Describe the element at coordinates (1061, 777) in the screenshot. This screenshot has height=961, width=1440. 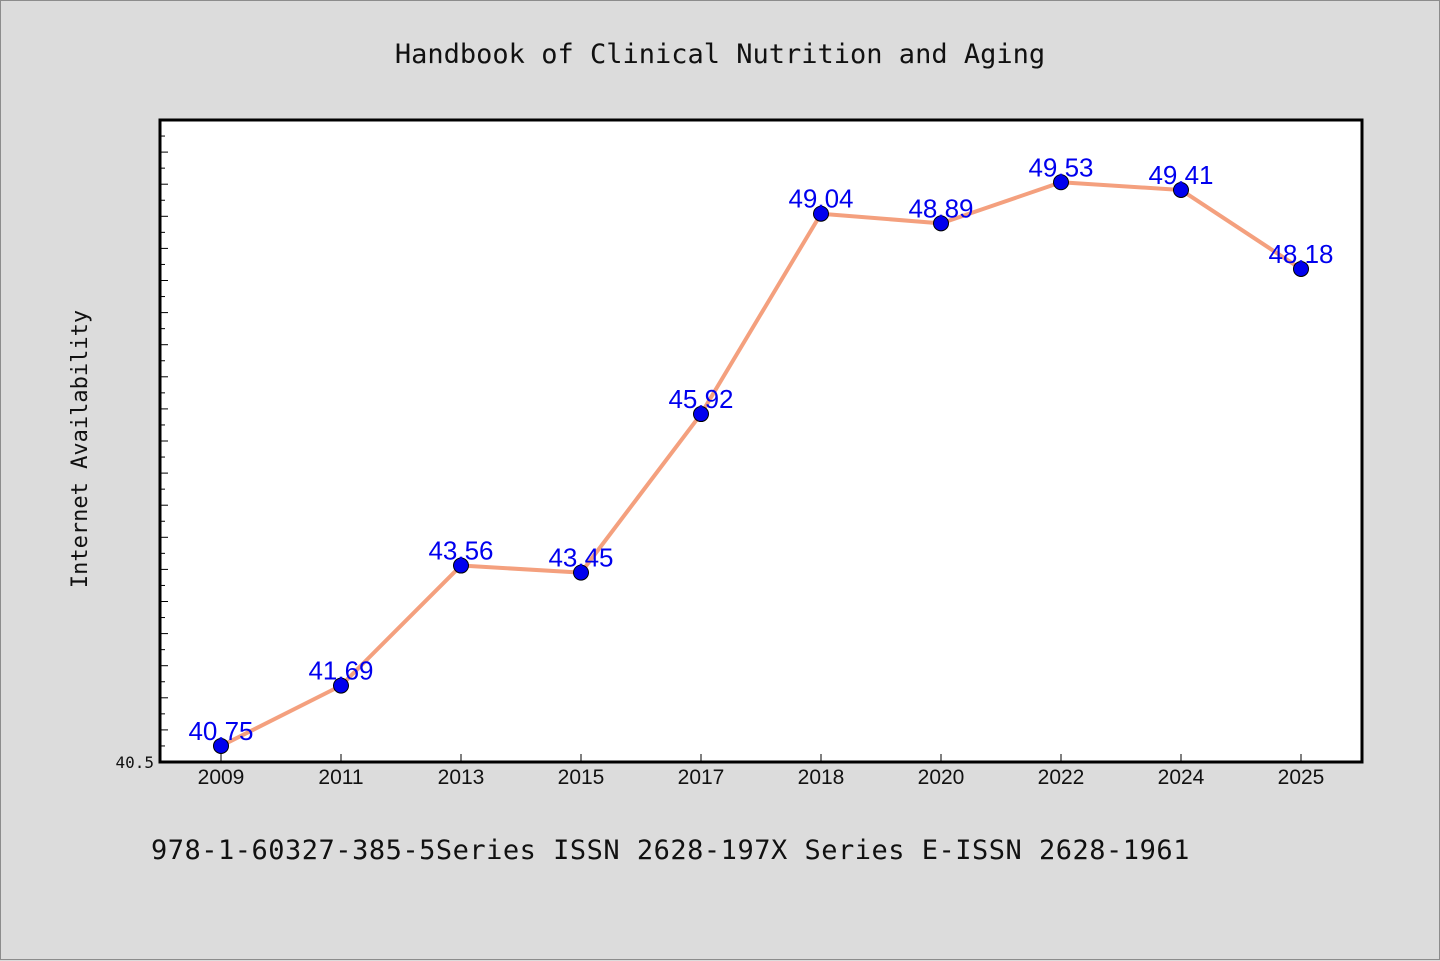
I see `x-tick-label: 2022` at that location.